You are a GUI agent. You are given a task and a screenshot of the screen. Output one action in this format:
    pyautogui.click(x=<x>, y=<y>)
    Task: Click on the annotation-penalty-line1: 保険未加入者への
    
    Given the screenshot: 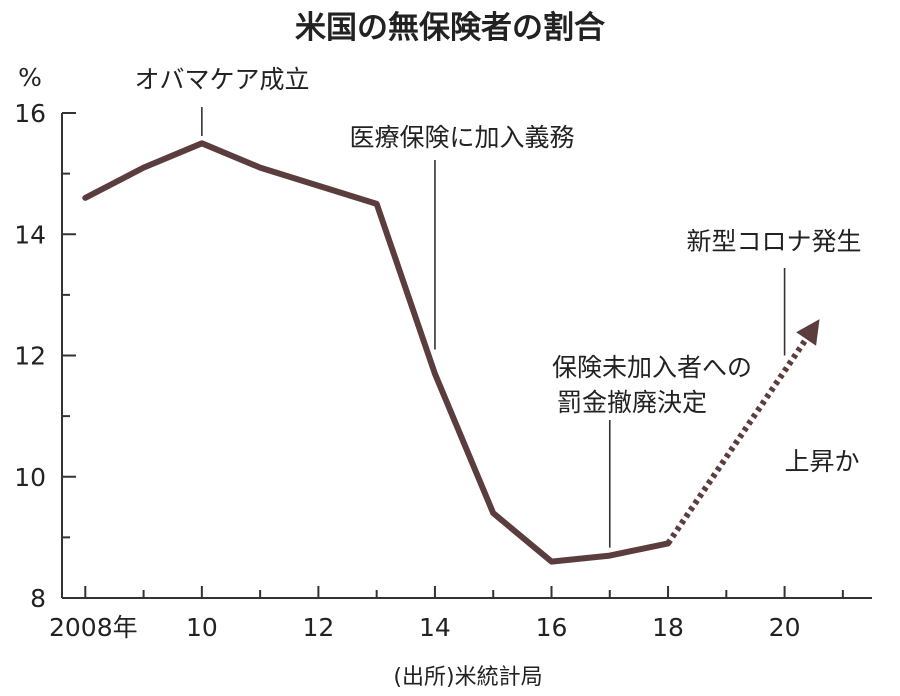 What is the action you would take?
    pyautogui.click(x=652, y=367)
    